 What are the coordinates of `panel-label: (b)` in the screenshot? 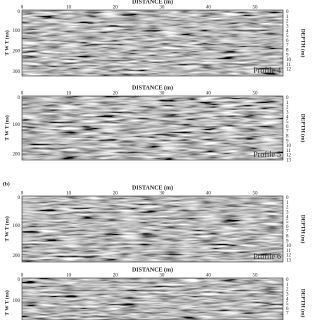 It's located at (6, 183).